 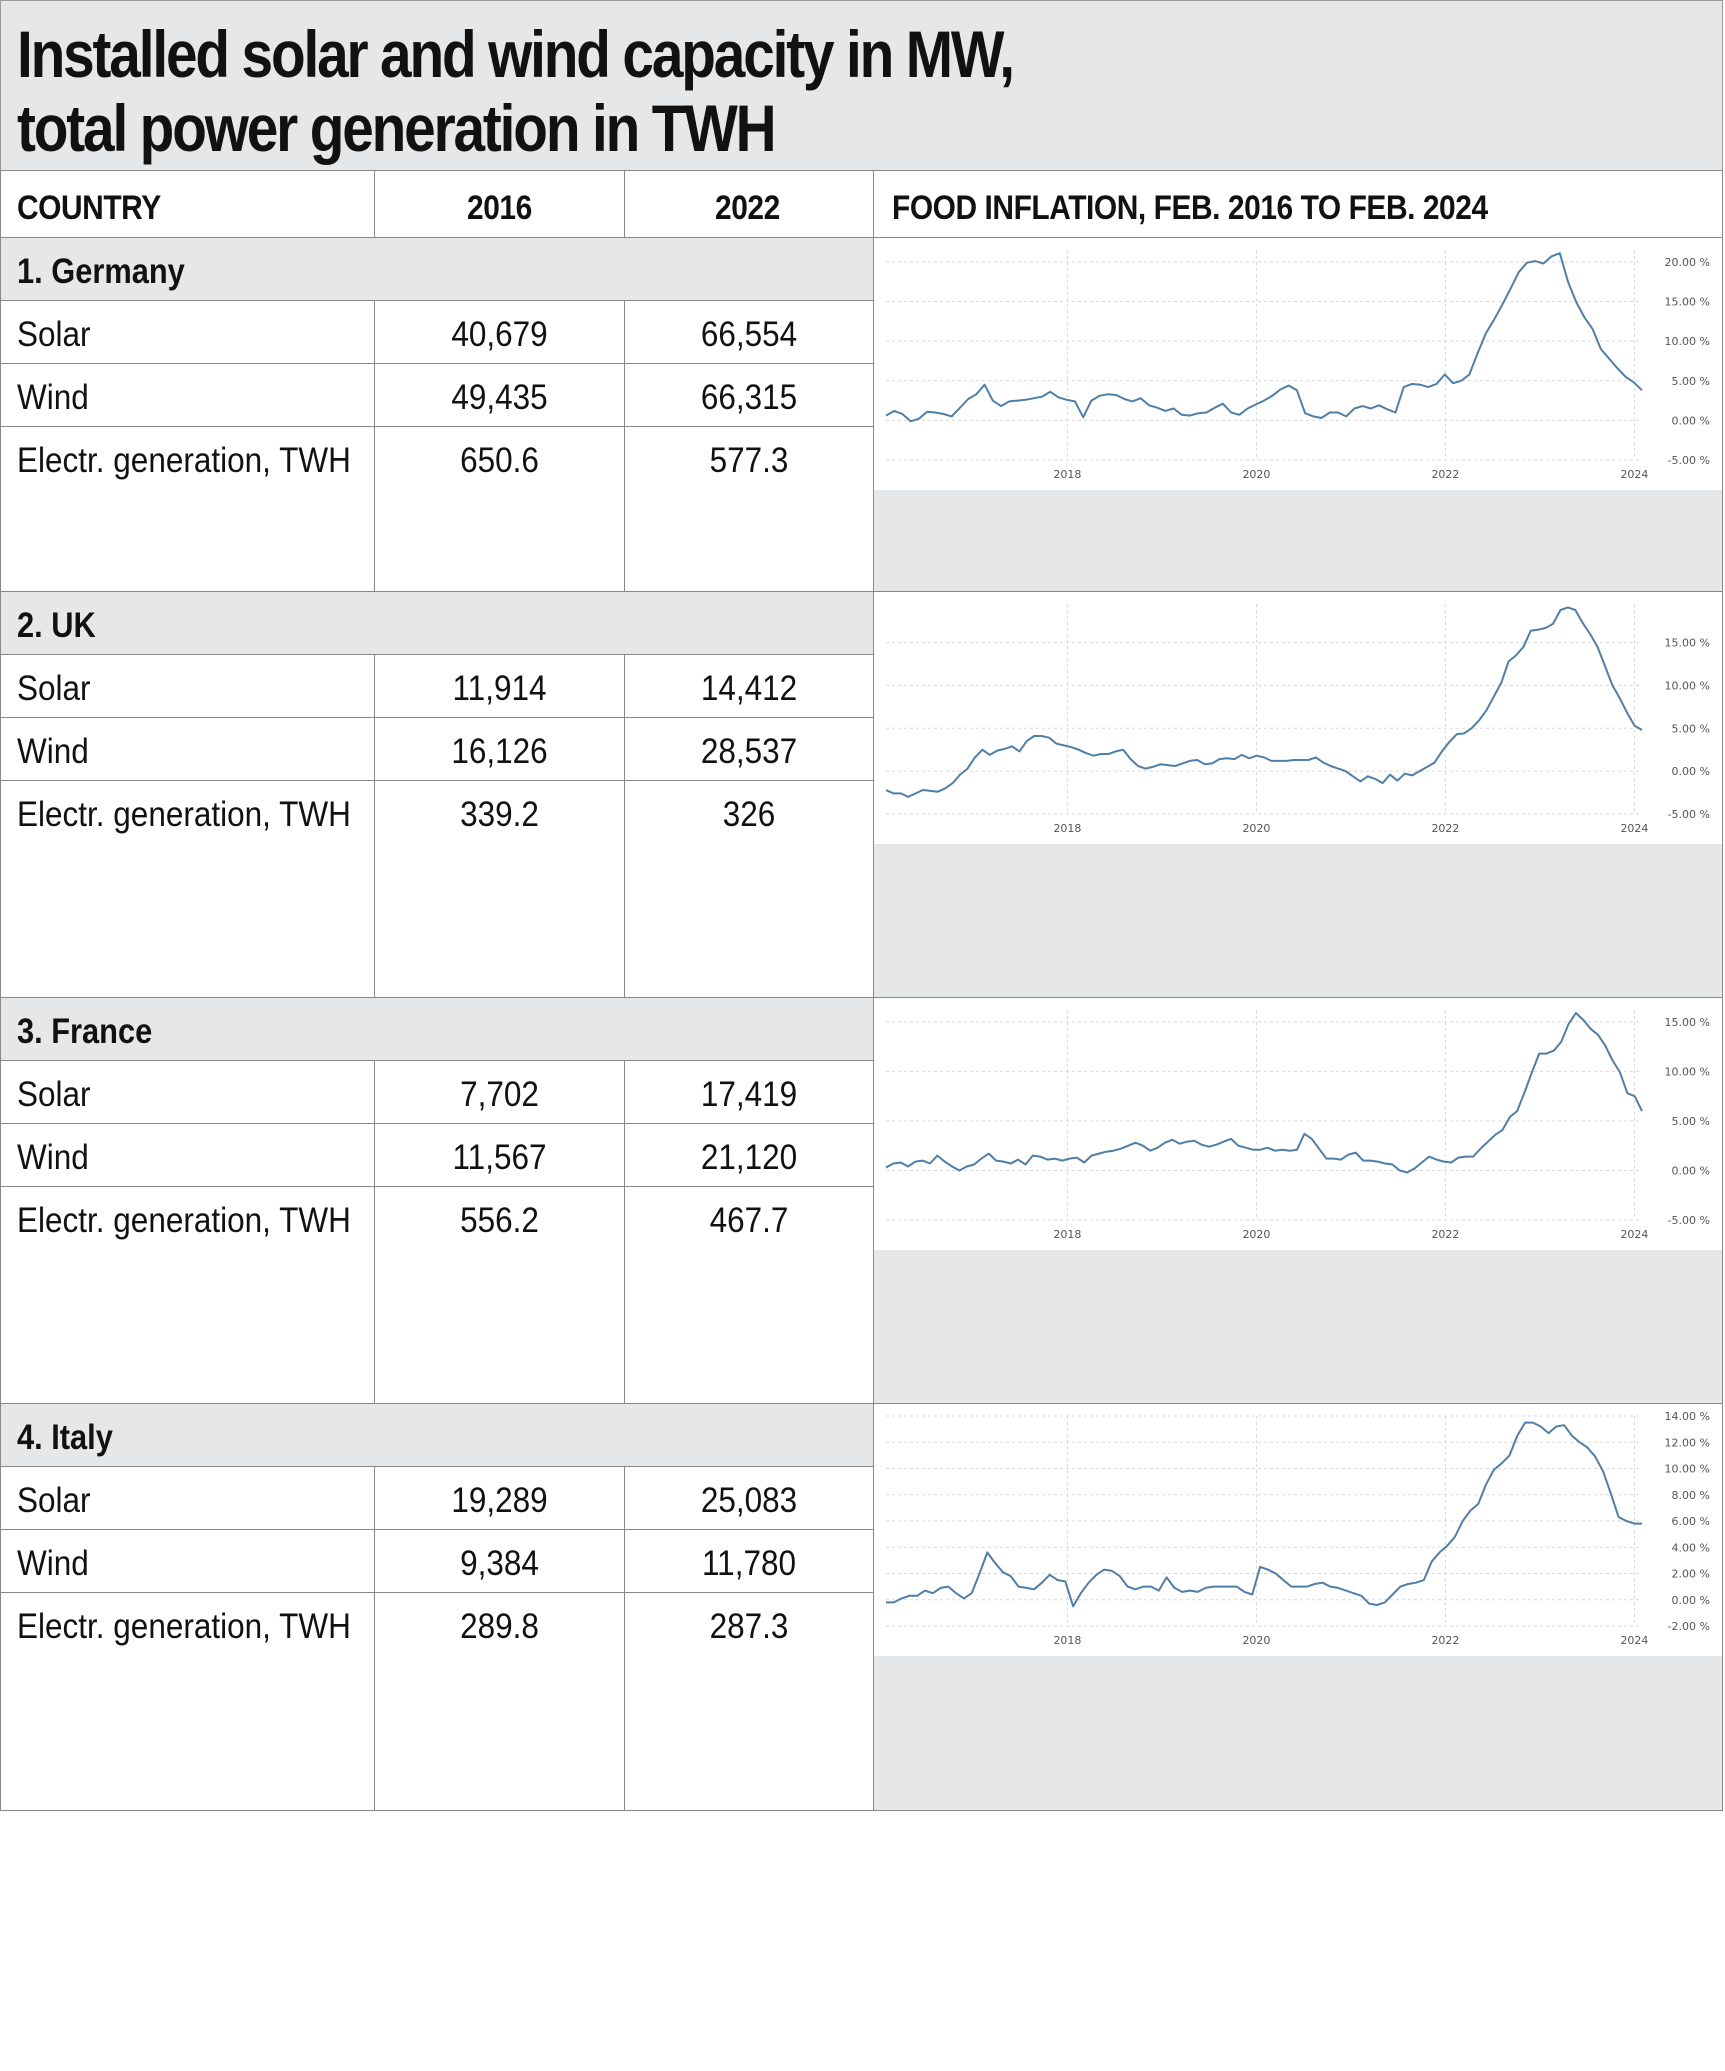 I want to click on header-year-2016: 2016, so click(x=499, y=208).